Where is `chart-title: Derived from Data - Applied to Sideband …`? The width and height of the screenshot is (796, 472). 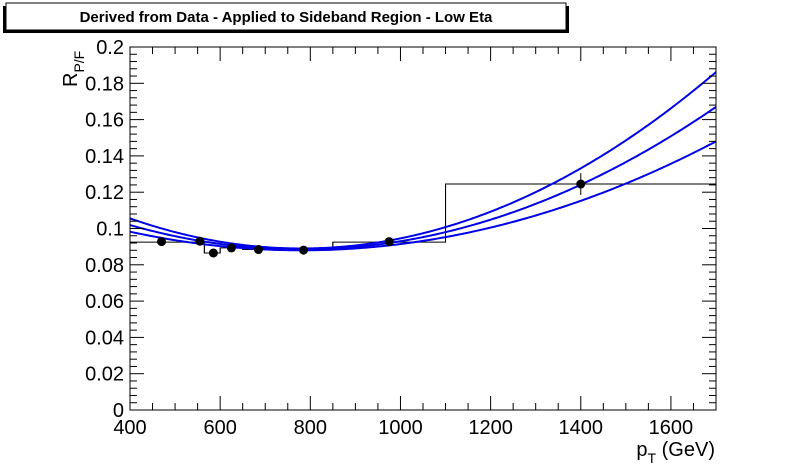 chart-title: Derived from Data - Applied to Sideband … is located at coordinates (286, 17).